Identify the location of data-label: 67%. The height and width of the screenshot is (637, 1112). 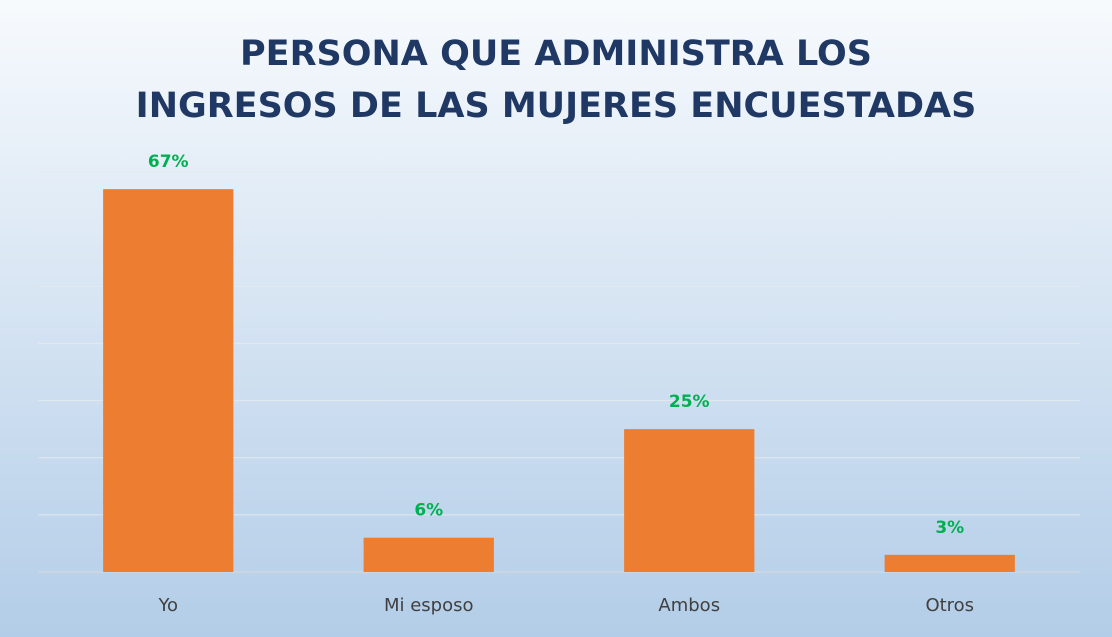
(168, 162).